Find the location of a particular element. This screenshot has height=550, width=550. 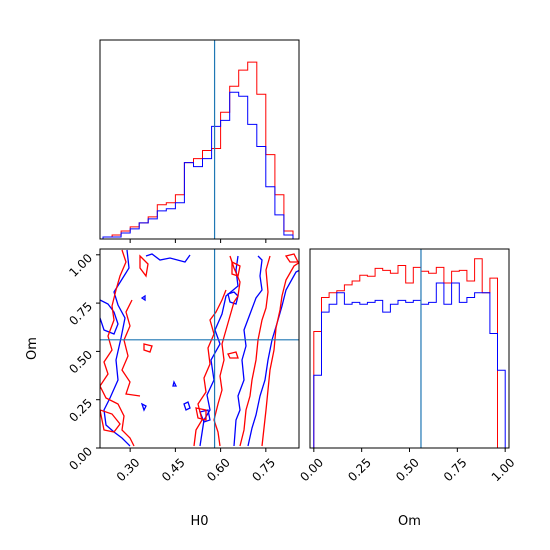

contour-xtick-label-1: 0.45 is located at coordinates (173, 469).